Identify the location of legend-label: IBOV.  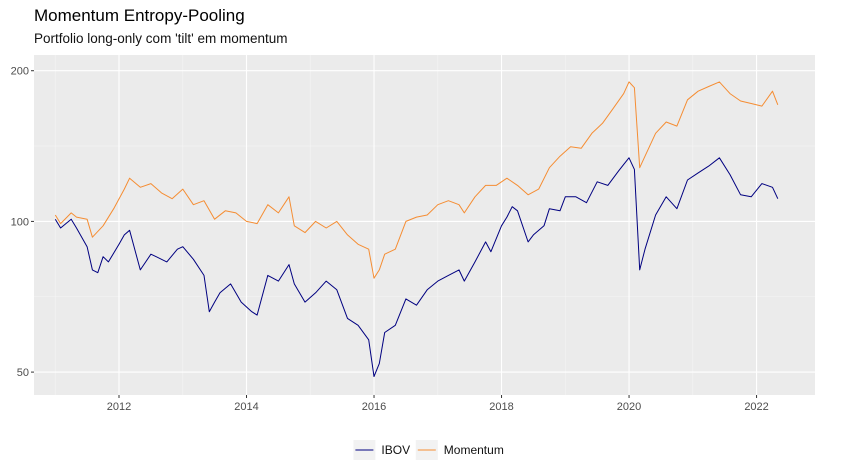
(395, 450).